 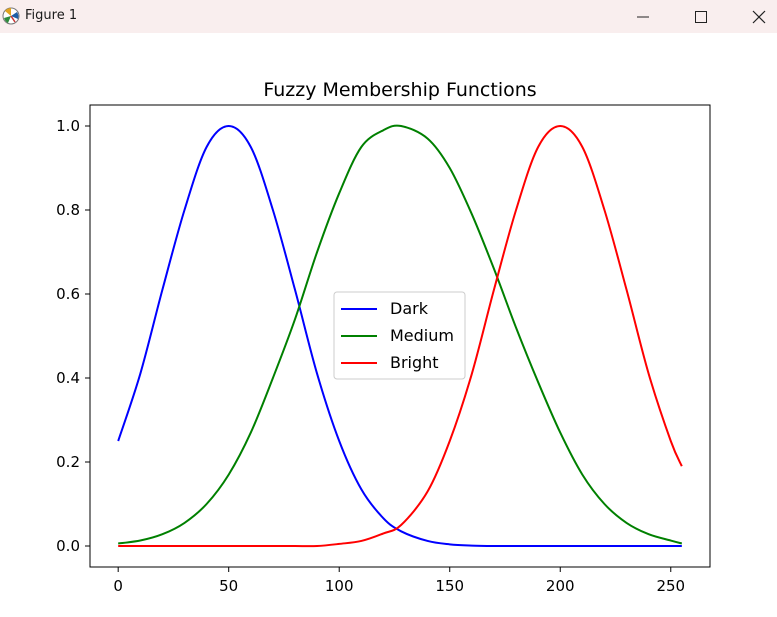 What do you see at coordinates (118, 586) in the screenshot?
I see `x-tick-label: 0` at bounding box center [118, 586].